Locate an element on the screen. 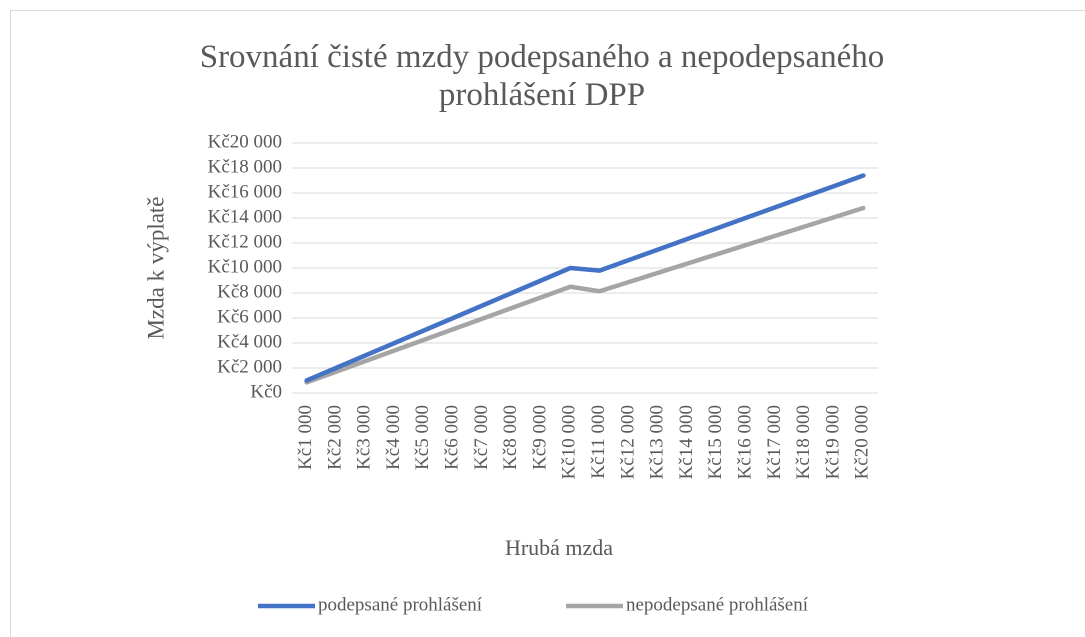 The width and height of the screenshot is (1085, 637). y-tick-label: Kč12 000 is located at coordinates (245, 241).